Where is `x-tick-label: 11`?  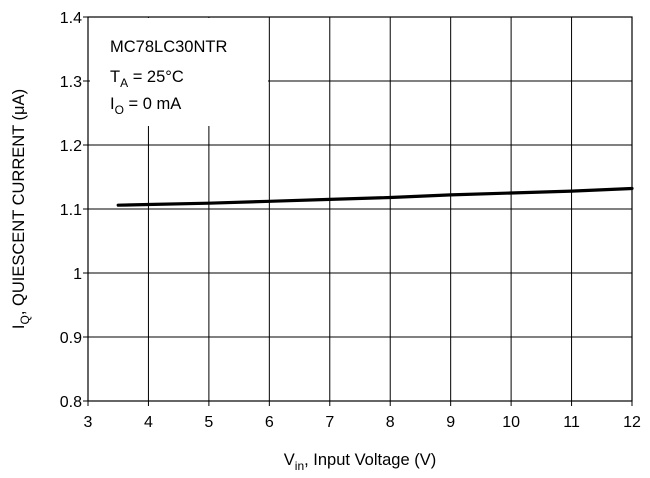
x-tick-label: 11 is located at coordinates (571, 422).